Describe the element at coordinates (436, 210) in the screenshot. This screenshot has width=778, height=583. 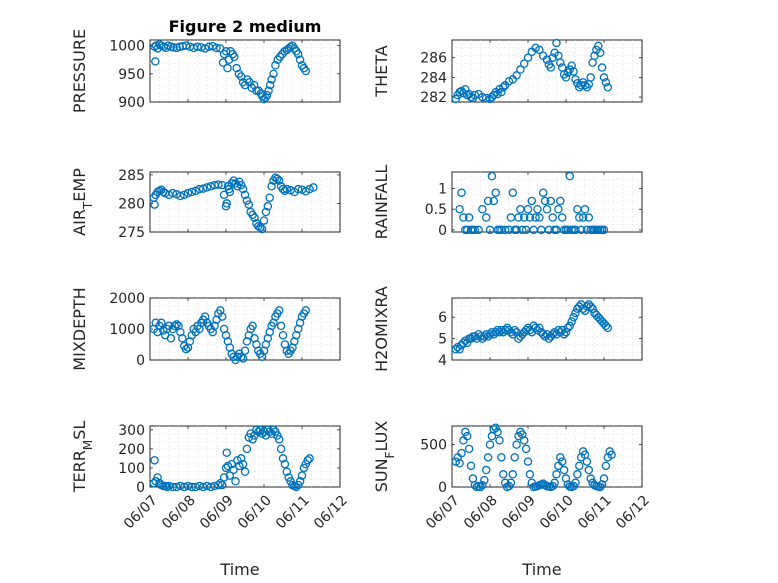
I see `y-tick-label: 0.5` at that location.